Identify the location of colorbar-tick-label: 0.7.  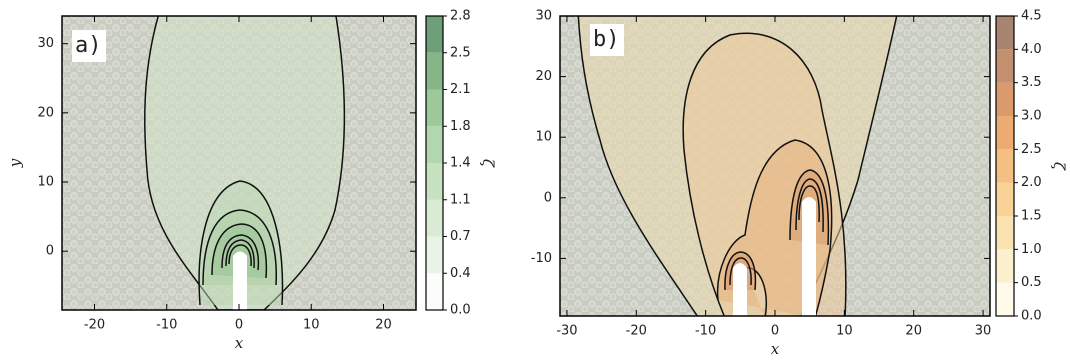
(460, 236).